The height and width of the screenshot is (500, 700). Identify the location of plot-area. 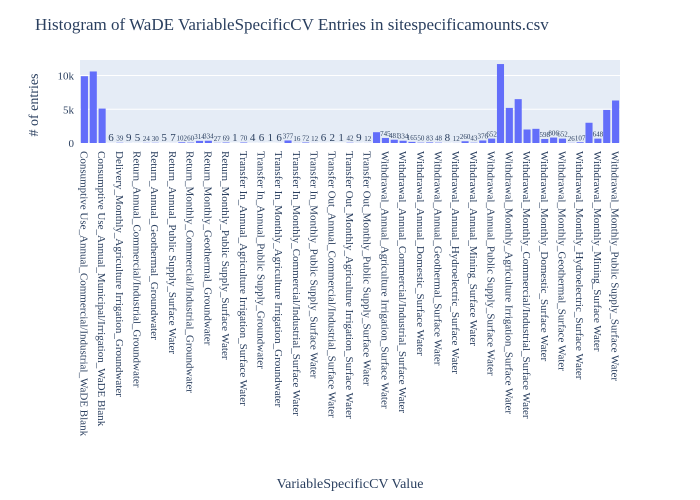
(350, 101).